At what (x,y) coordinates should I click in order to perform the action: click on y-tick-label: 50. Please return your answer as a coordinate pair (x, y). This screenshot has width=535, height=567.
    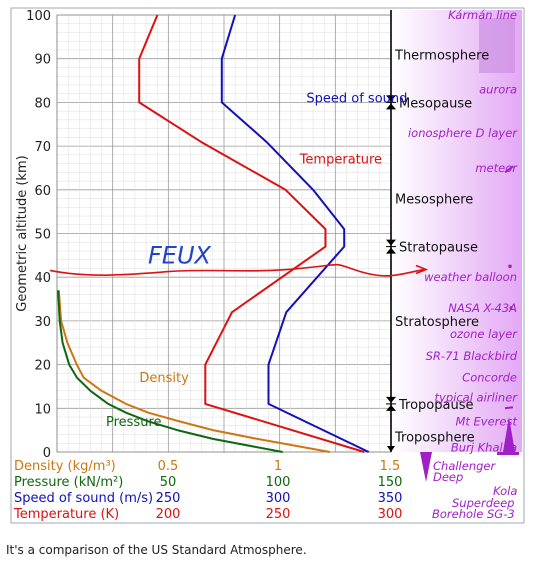
    Looking at the image, I should click on (42, 235).